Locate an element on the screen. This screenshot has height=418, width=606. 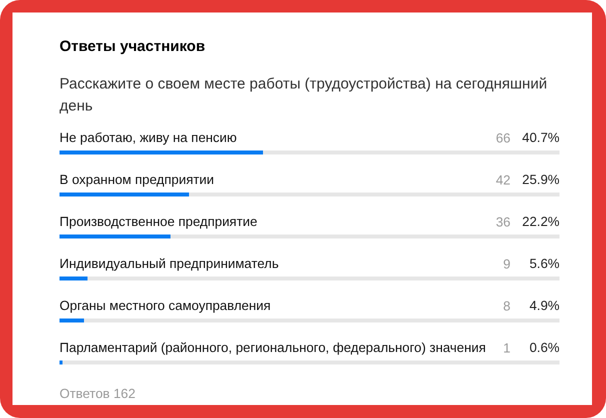
y-tick-label: Органы местного самоуправления is located at coordinates (165, 305).